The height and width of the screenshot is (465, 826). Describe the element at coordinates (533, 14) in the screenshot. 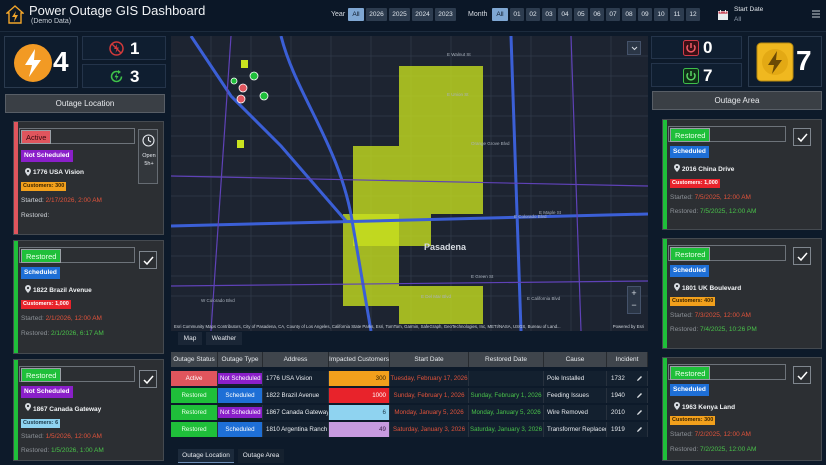

I see `month-pill-02: 02` at that location.